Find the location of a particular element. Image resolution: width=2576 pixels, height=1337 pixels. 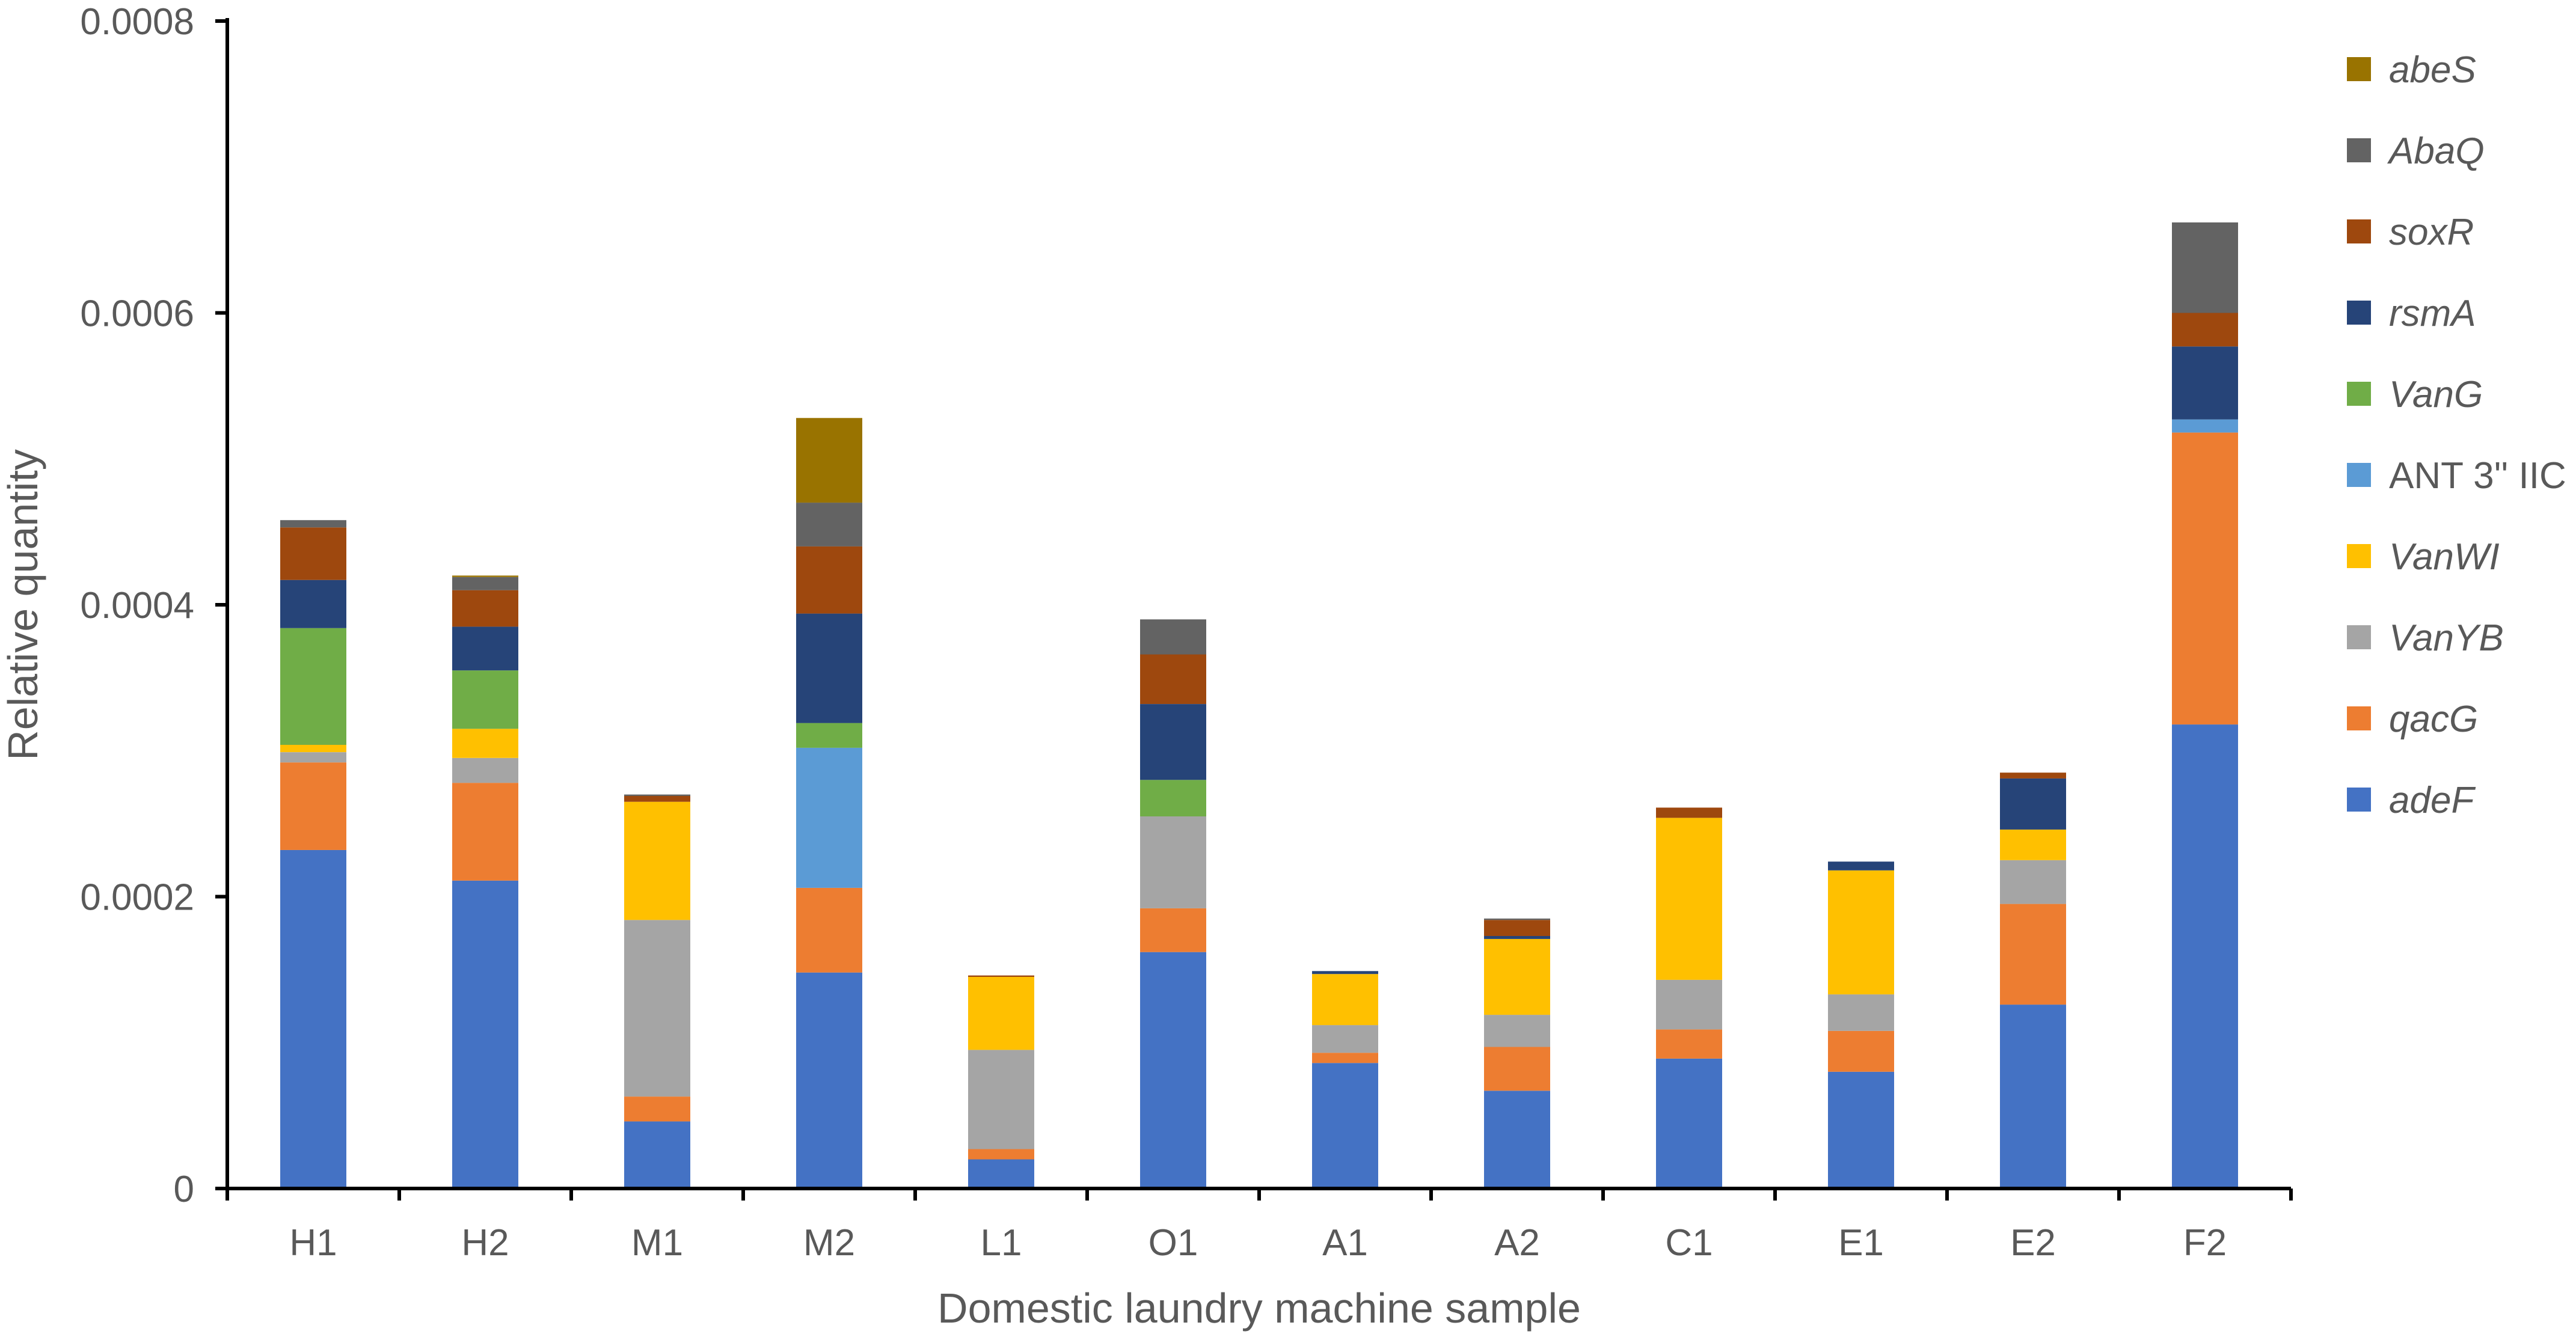

bar-segment-F2-AbaQ is located at coordinates (2205, 267).